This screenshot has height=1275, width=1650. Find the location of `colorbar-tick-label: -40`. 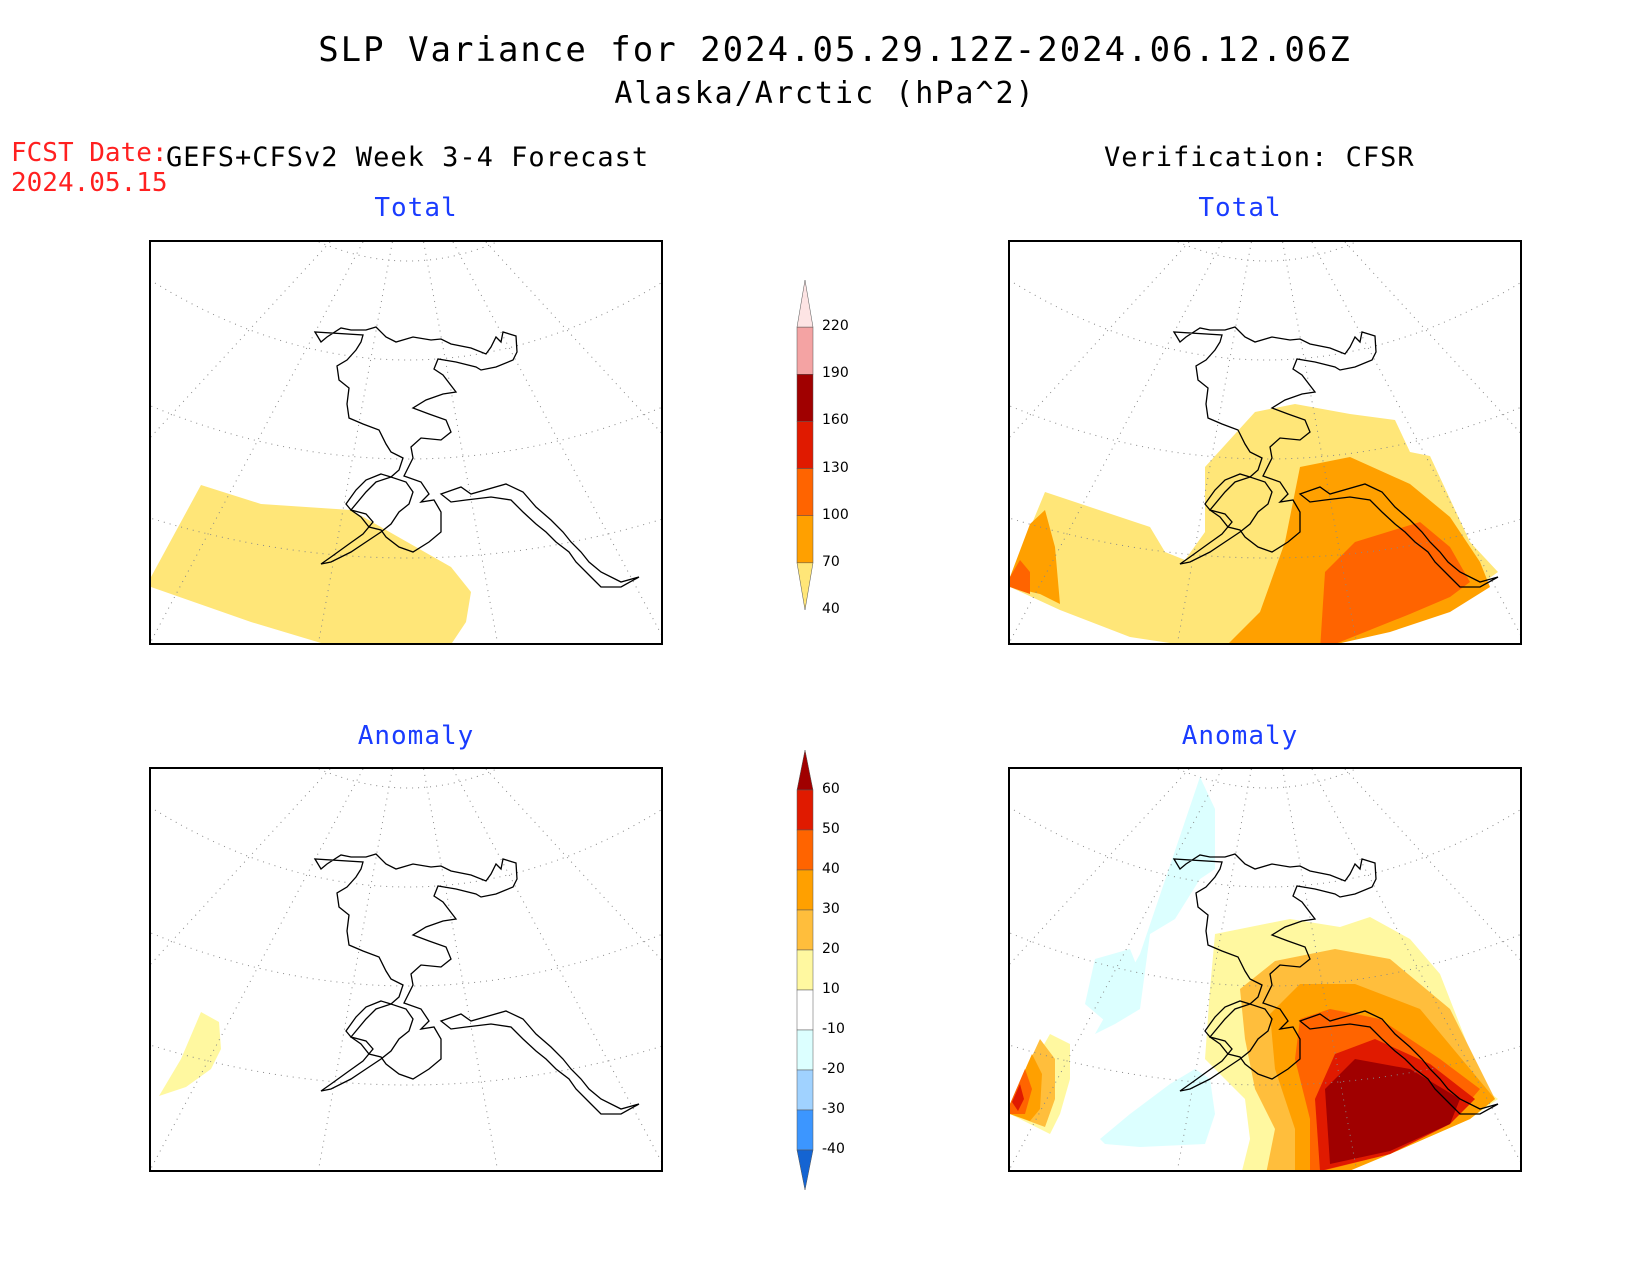

colorbar-tick-label: -40 is located at coordinates (833, 1149).